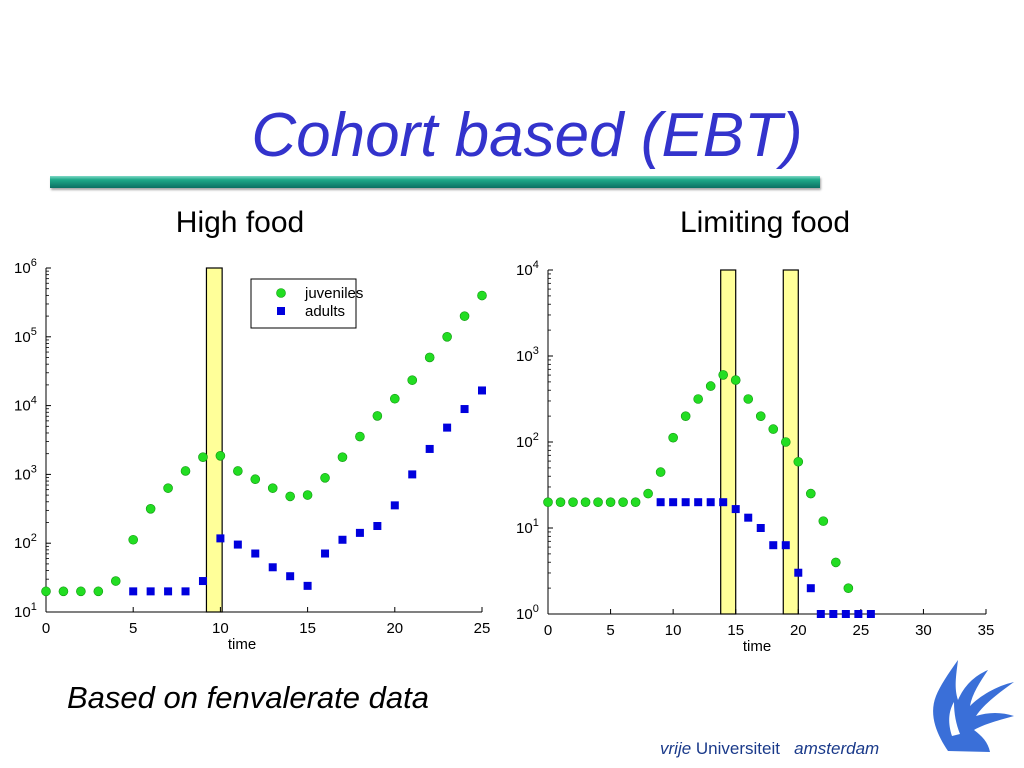 The height and width of the screenshot is (768, 1024). What do you see at coordinates (769, 749) in the screenshot?
I see `vu-logo-text: vrije Universiteit amsterdam` at bounding box center [769, 749].